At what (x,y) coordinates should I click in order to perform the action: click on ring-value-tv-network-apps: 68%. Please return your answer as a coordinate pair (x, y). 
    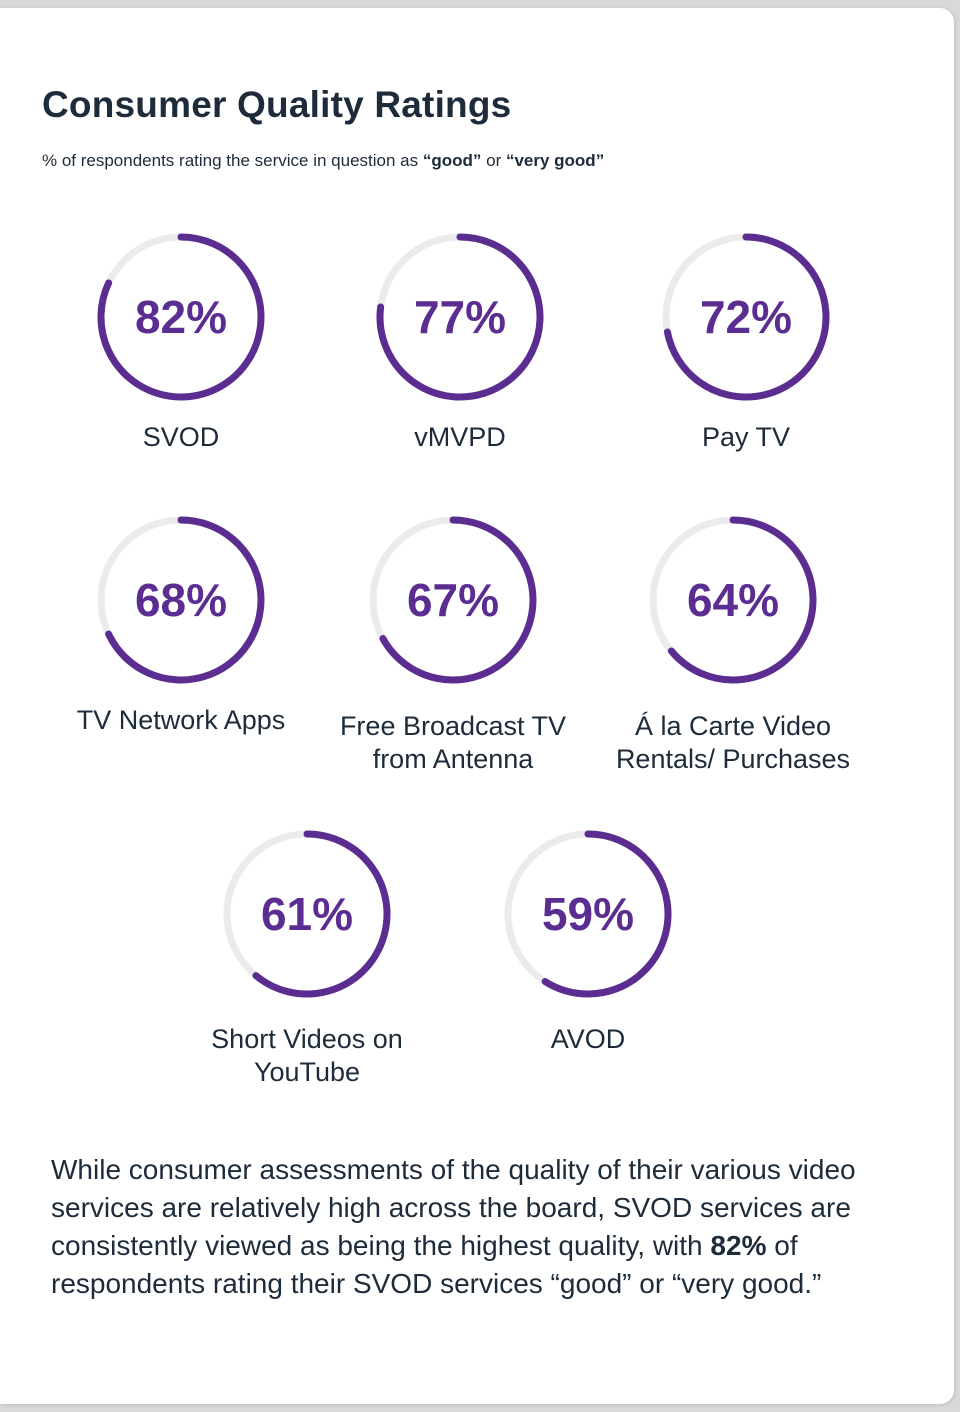
    Looking at the image, I should click on (181, 600).